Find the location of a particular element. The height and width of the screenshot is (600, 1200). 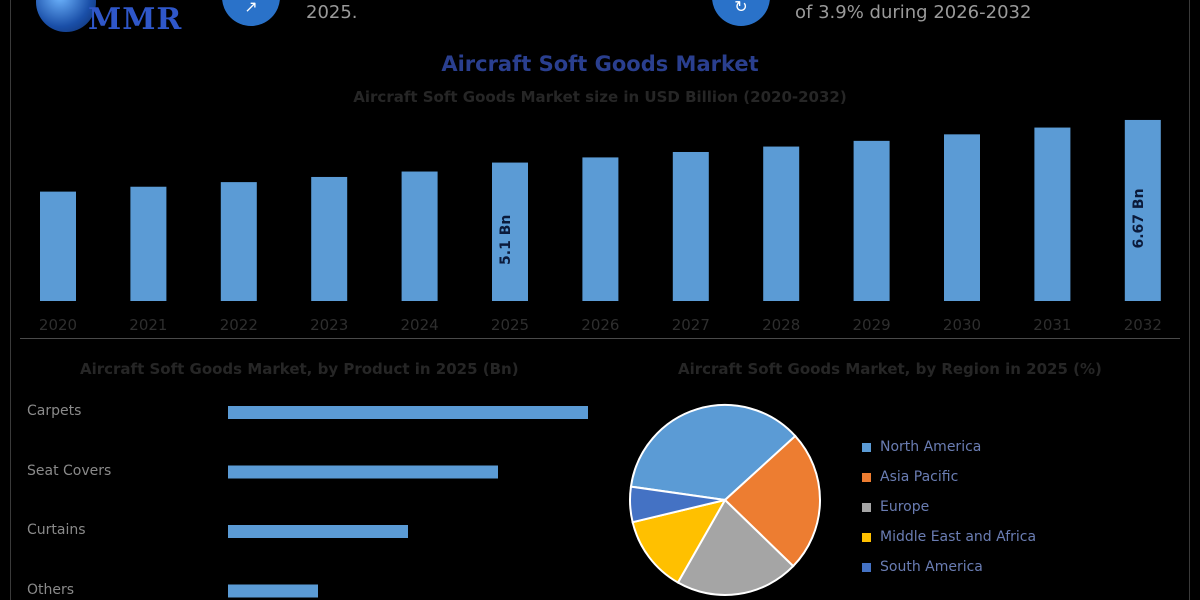

main-chart-title: Aircraft Soft Goods Market is located at coordinates (600, 64).